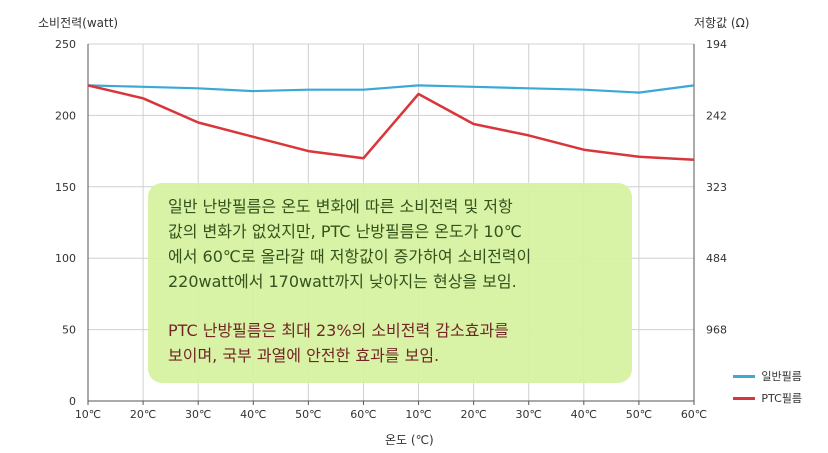  I want to click on y-tick-label: 100, so click(65, 258).